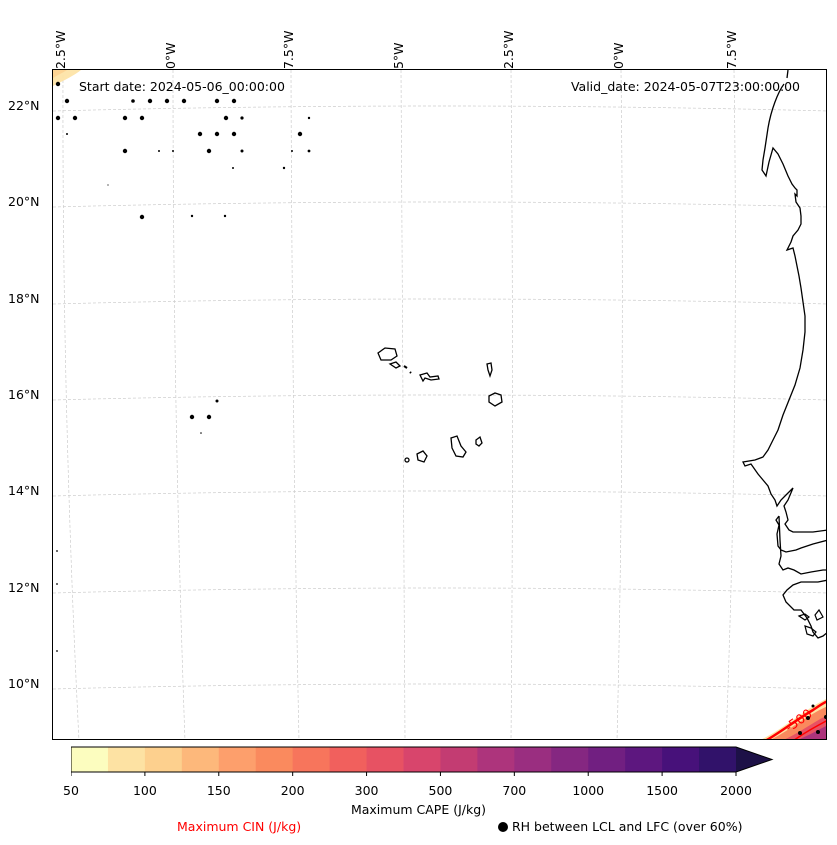 This screenshot has width=837, height=845. I want to click on rh-marker-icon, so click(503, 827).